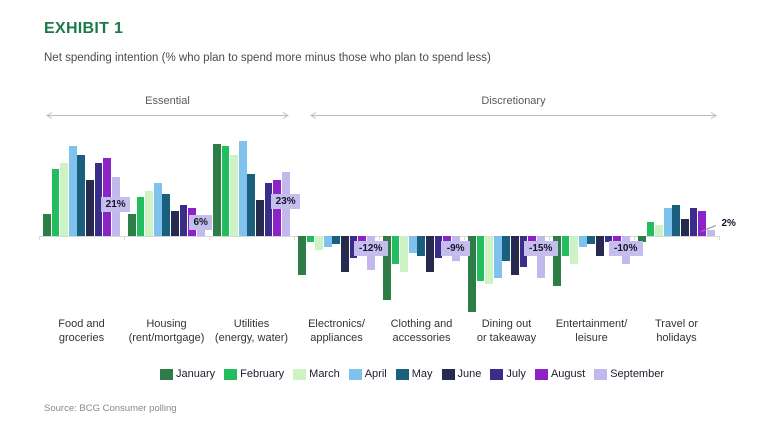 The height and width of the screenshot is (432, 768). What do you see at coordinates (702, 223) in the screenshot?
I see `bar-august-travel-or-holidays` at bounding box center [702, 223].